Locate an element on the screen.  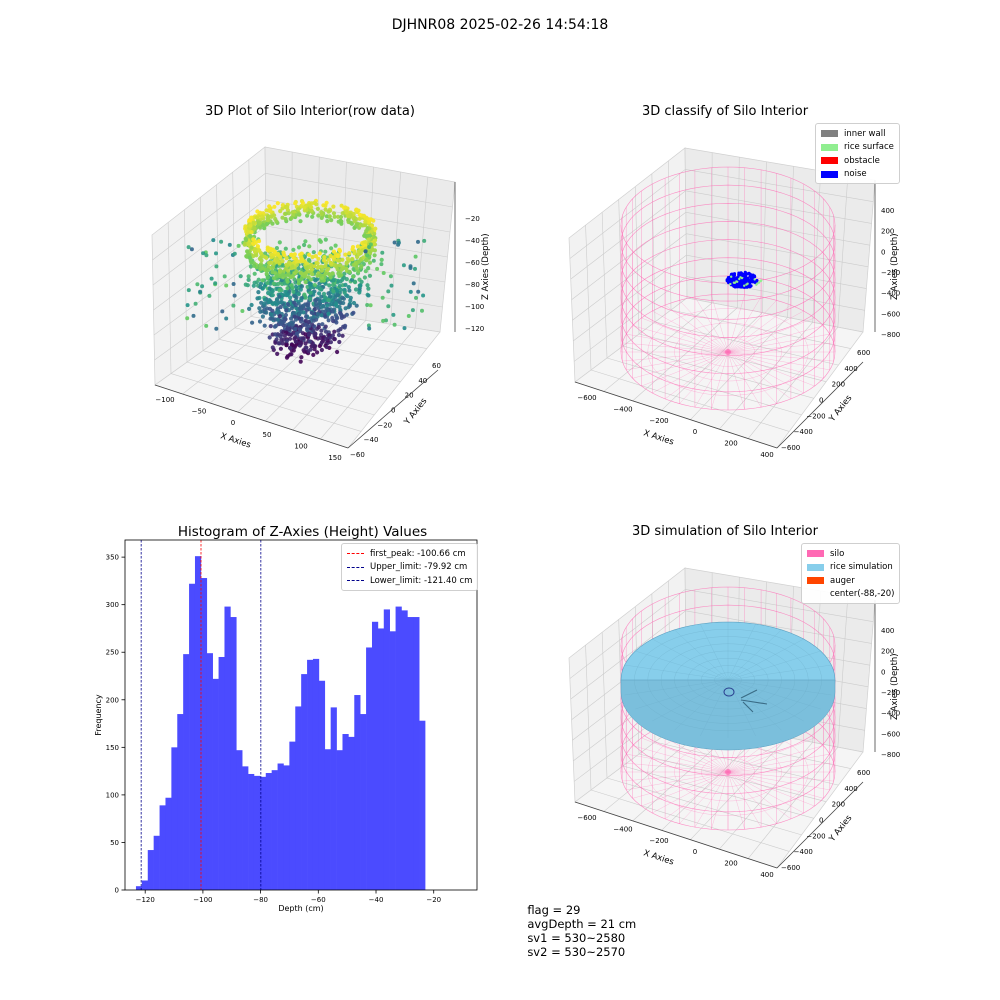
x-tick-label: −400 is located at coordinates (622, 829).